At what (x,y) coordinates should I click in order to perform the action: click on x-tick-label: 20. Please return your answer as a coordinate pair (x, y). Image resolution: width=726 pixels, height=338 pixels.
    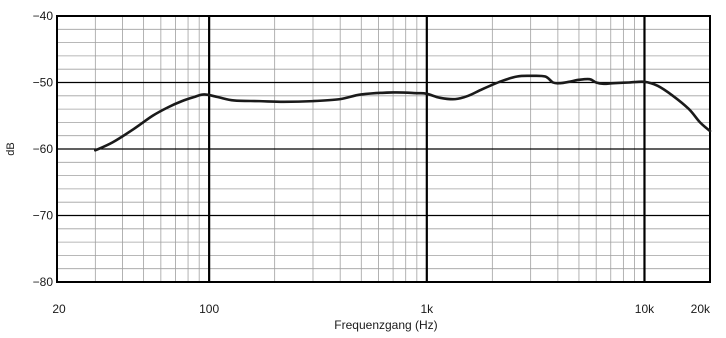
    Looking at the image, I should click on (59, 309).